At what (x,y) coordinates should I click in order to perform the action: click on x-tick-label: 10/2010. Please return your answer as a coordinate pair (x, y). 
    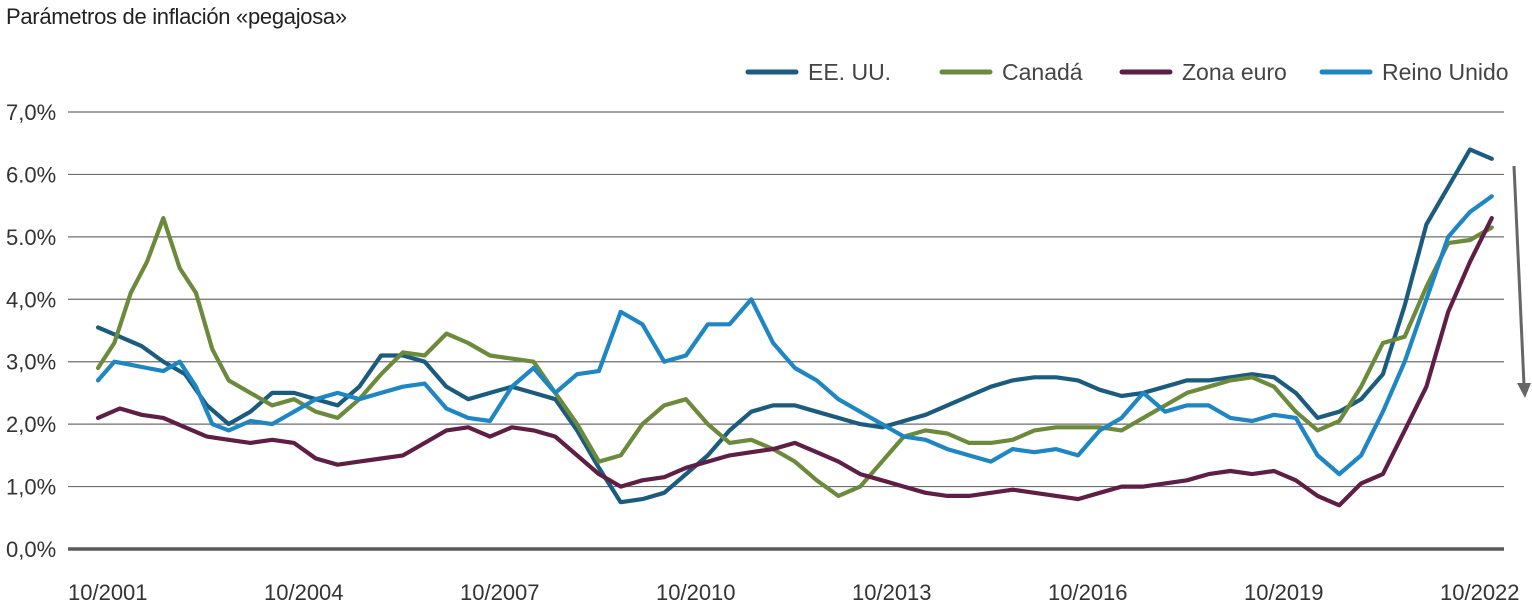
    Looking at the image, I should click on (696, 592).